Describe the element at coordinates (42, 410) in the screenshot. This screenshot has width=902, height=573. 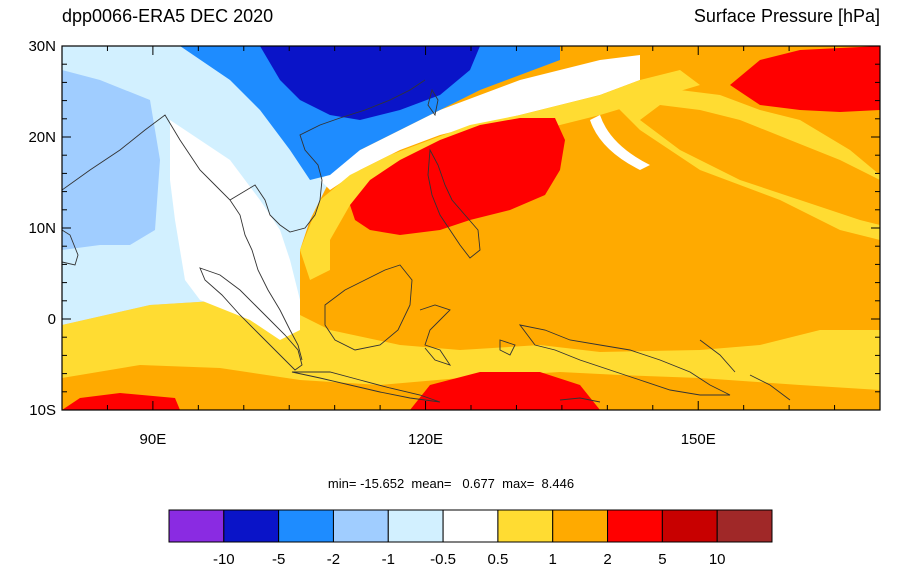
I see `lat-label: 10S` at that location.